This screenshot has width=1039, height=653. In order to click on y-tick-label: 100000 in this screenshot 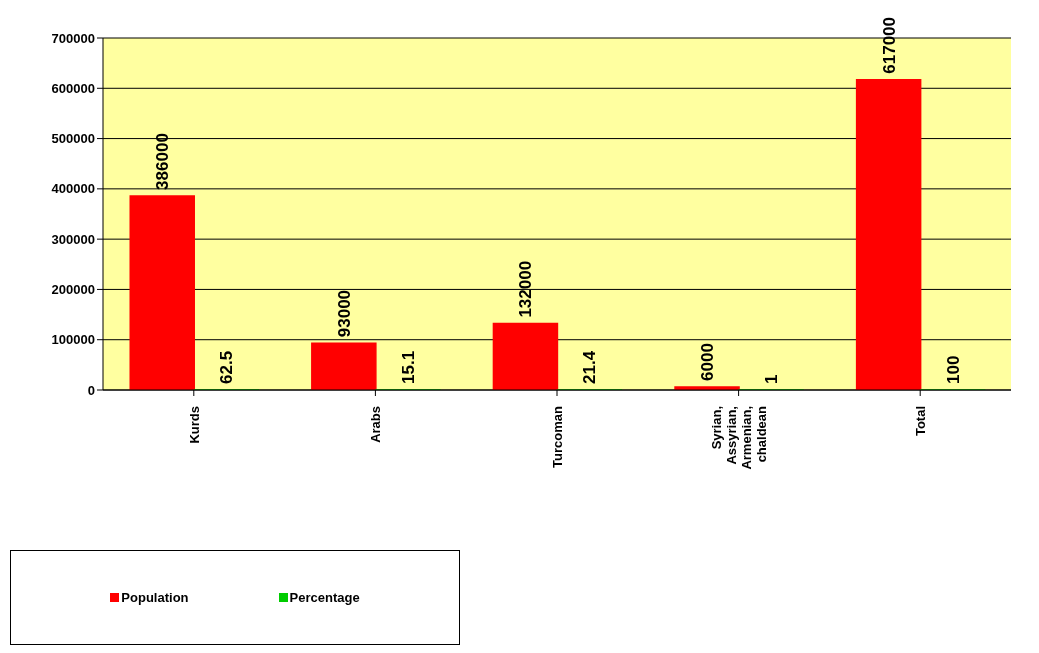, I will do `click(73, 340)`.